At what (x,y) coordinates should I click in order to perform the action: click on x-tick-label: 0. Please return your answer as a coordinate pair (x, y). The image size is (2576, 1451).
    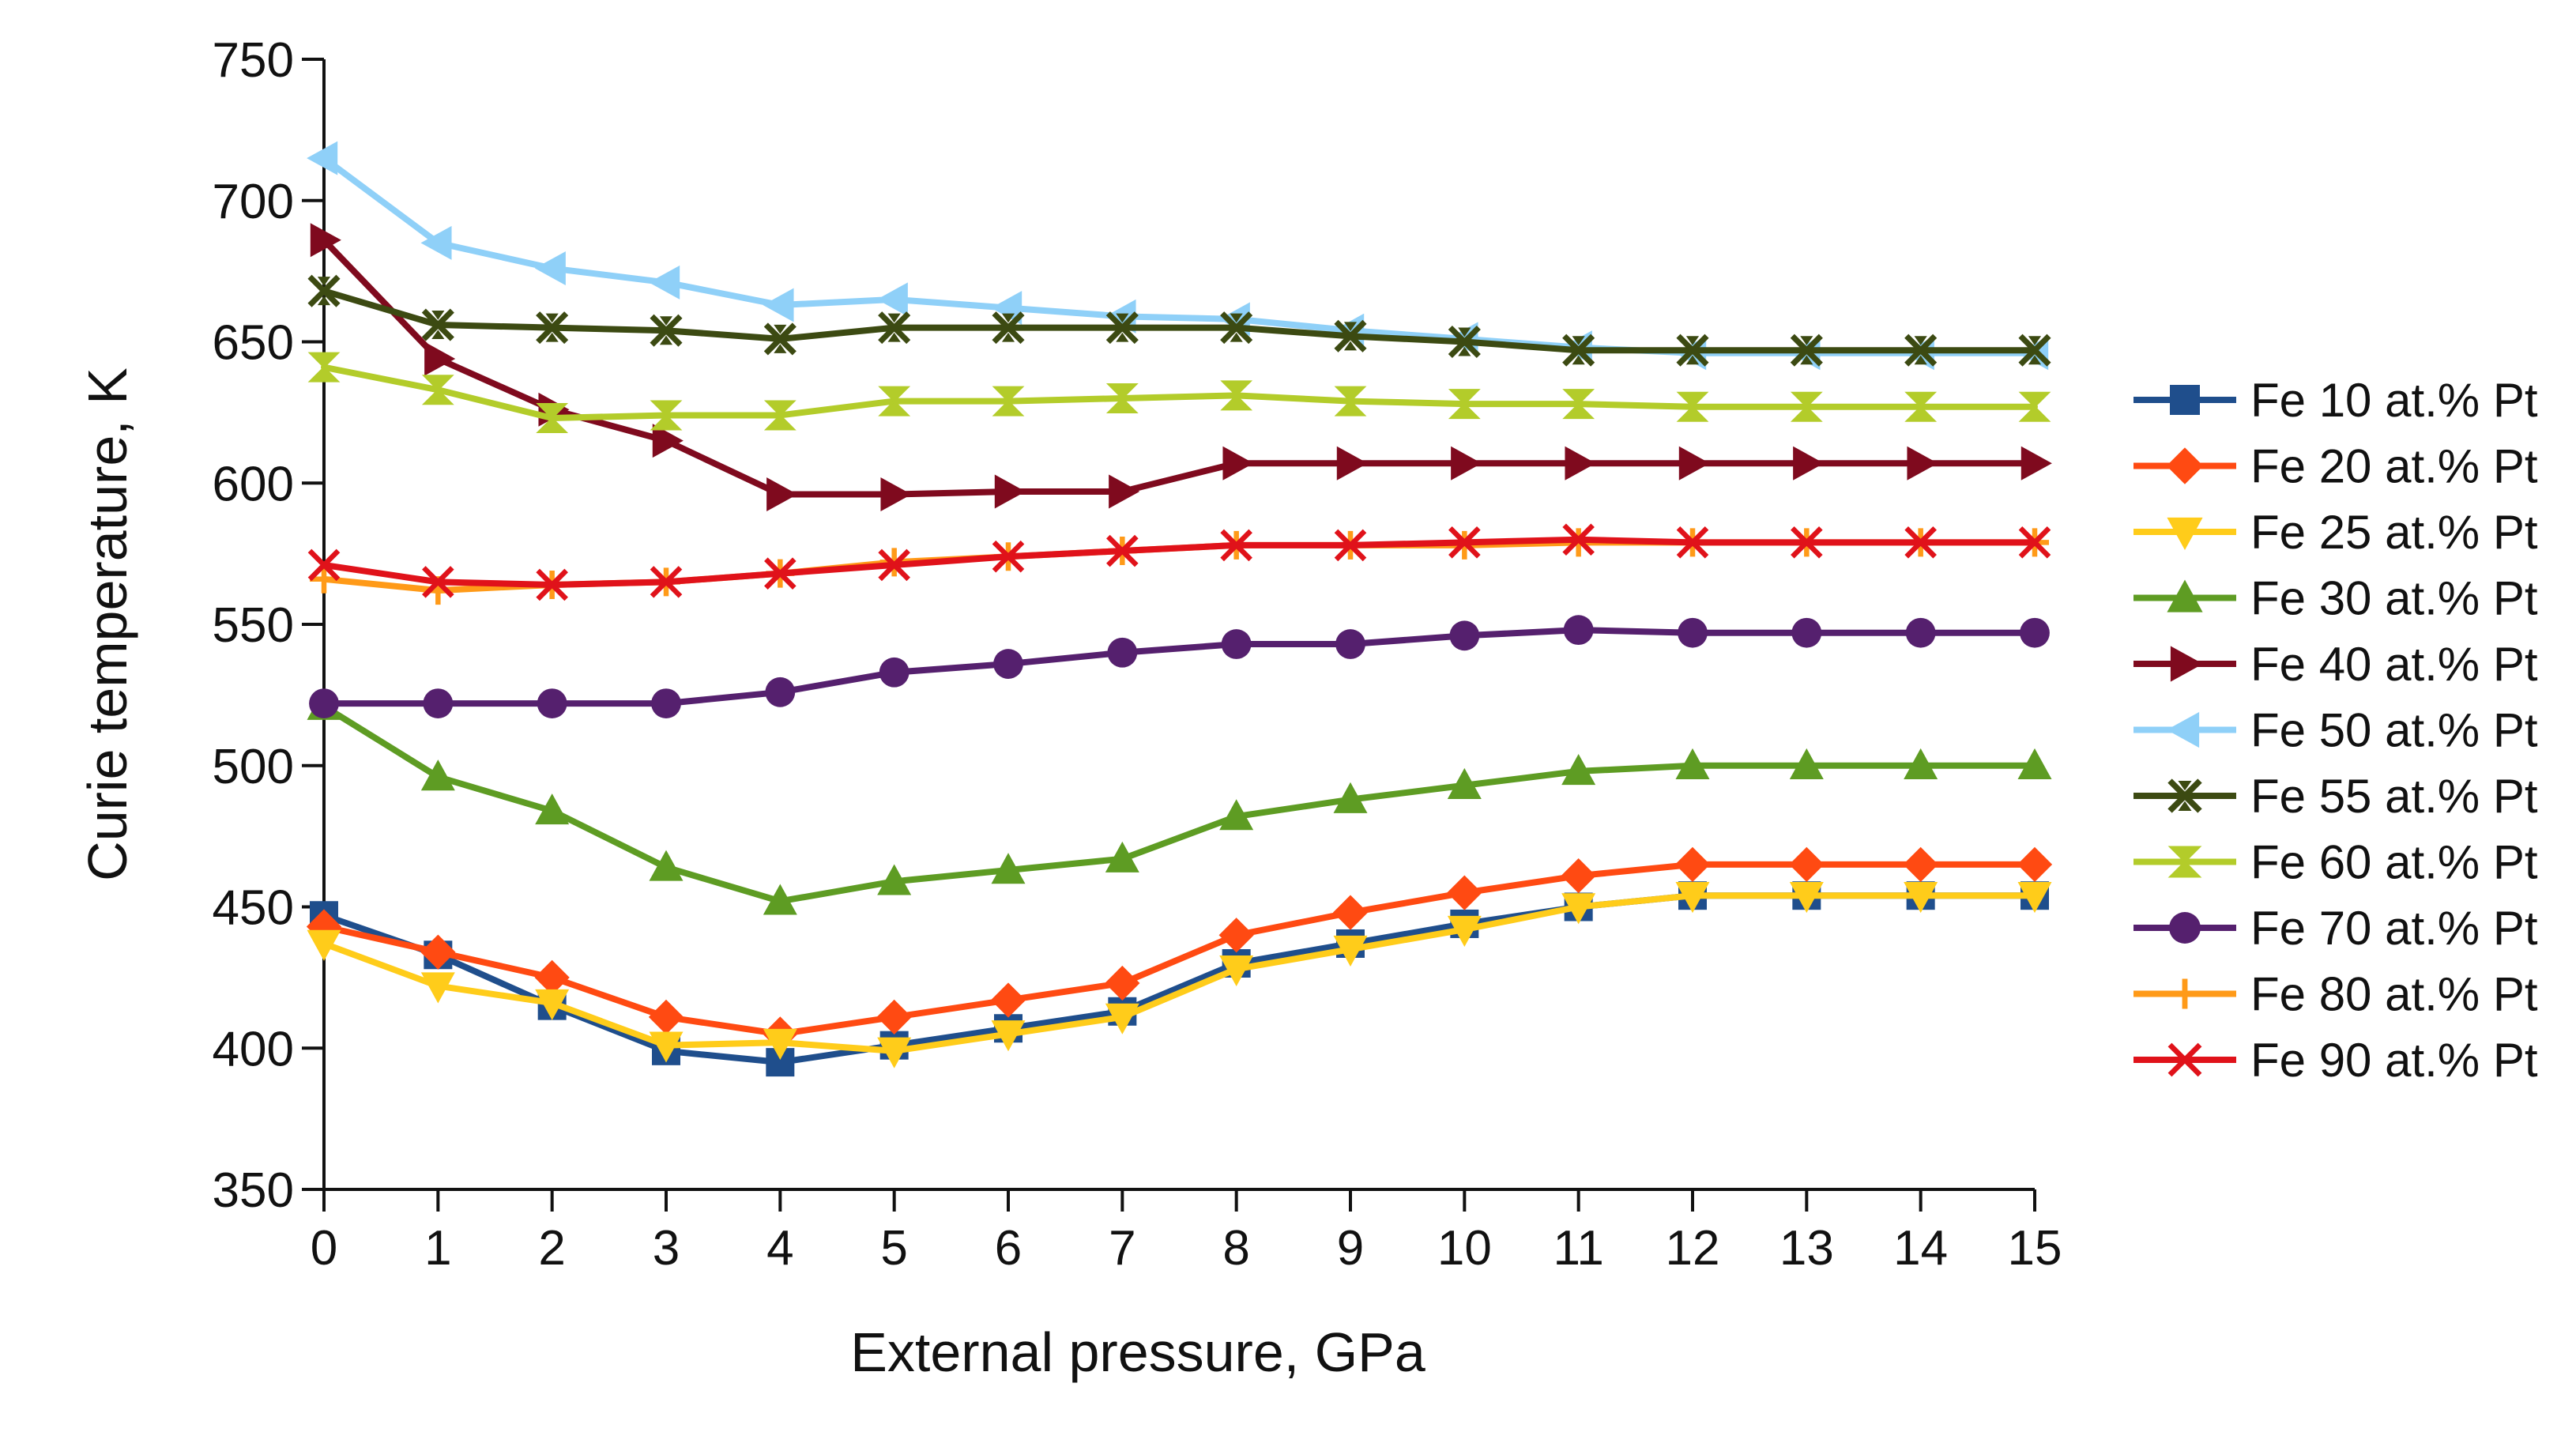
    Looking at the image, I should click on (324, 1248).